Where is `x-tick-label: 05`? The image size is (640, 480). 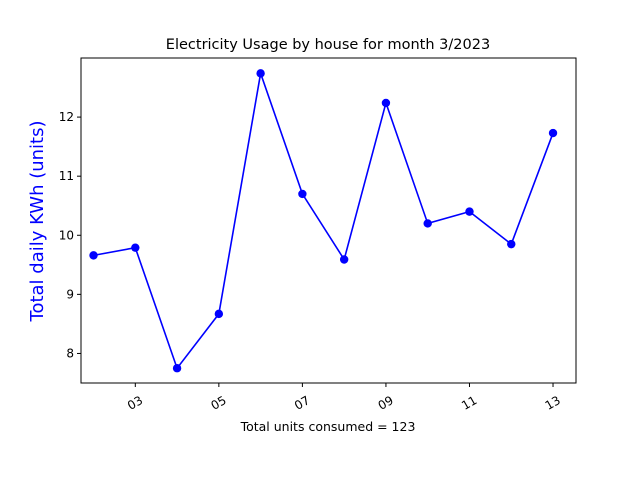
x-tick-label: 05 is located at coordinates (219, 403).